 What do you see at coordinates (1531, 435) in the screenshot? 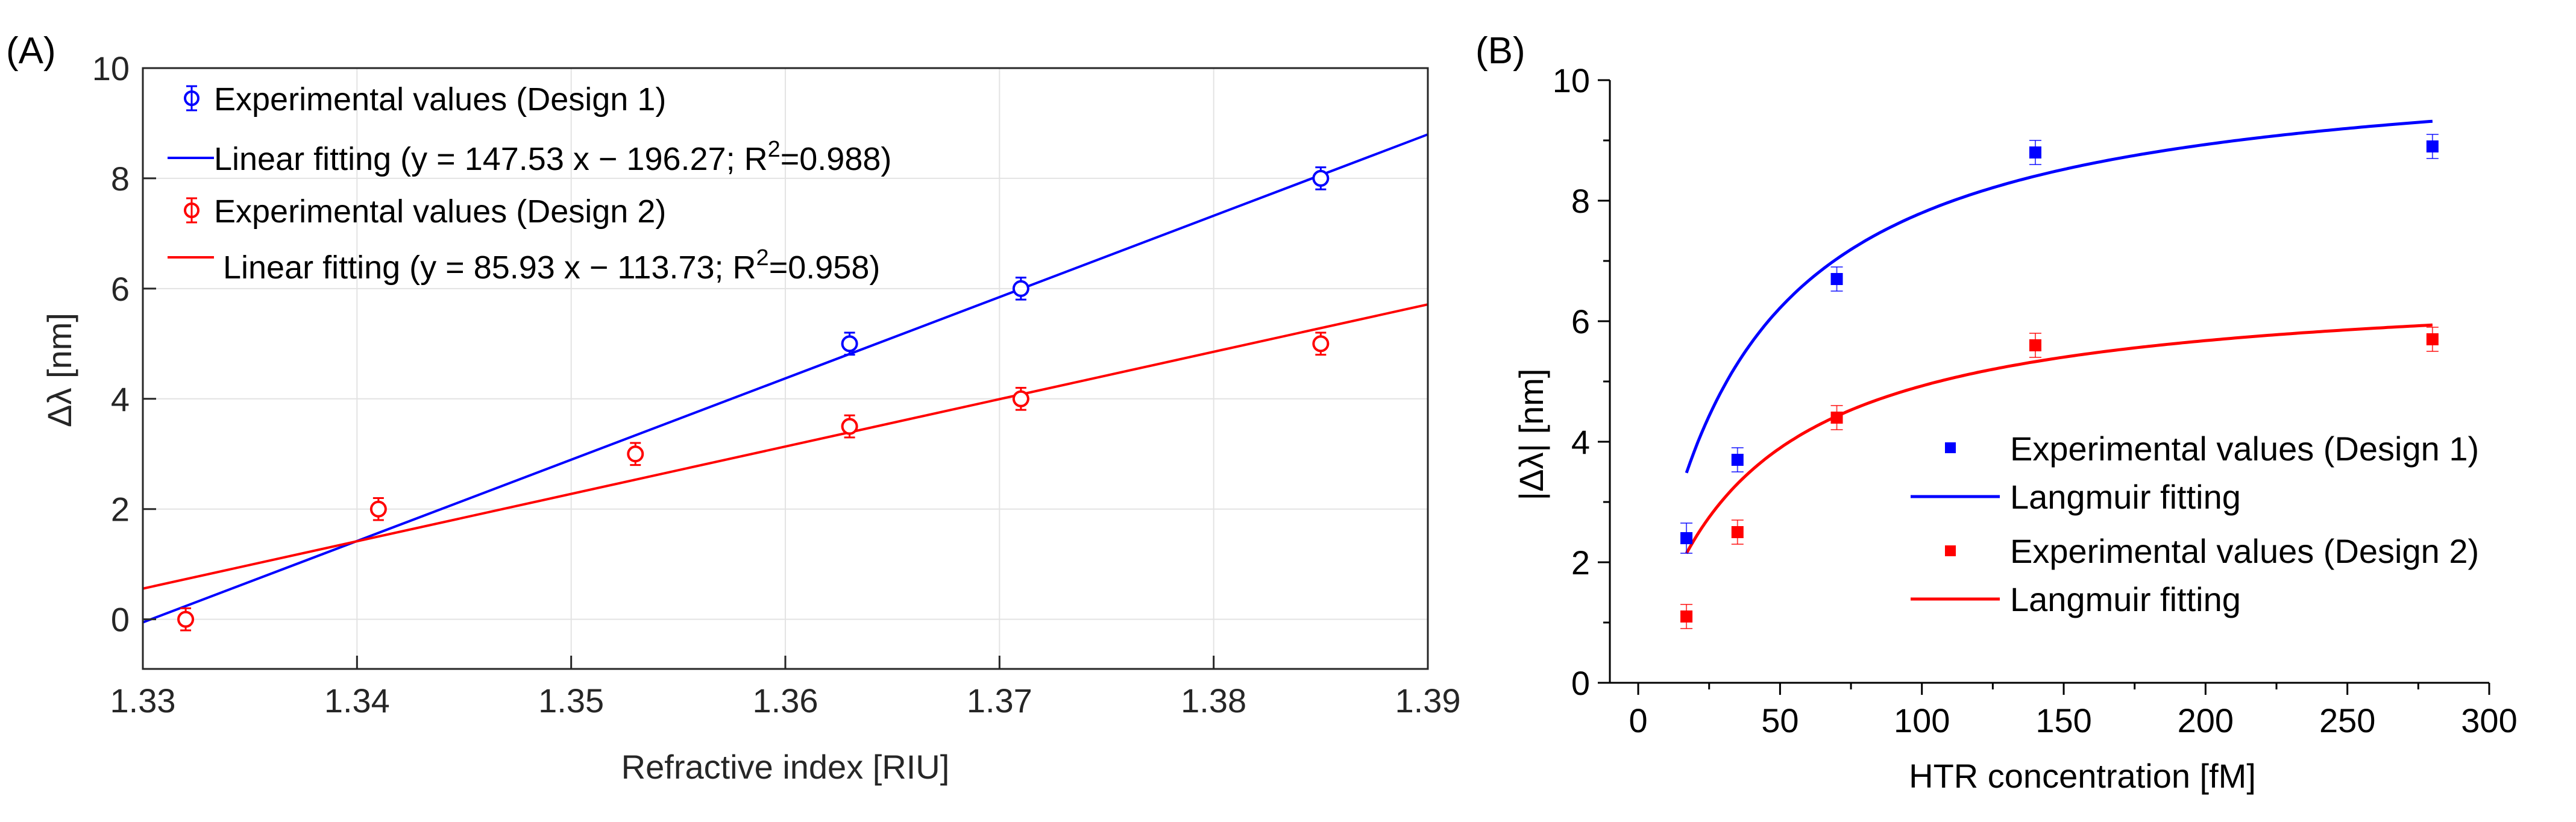
I see `panel-b-y-axis-title: |Δλ| [nm]` at bounding box center [1531, 435].